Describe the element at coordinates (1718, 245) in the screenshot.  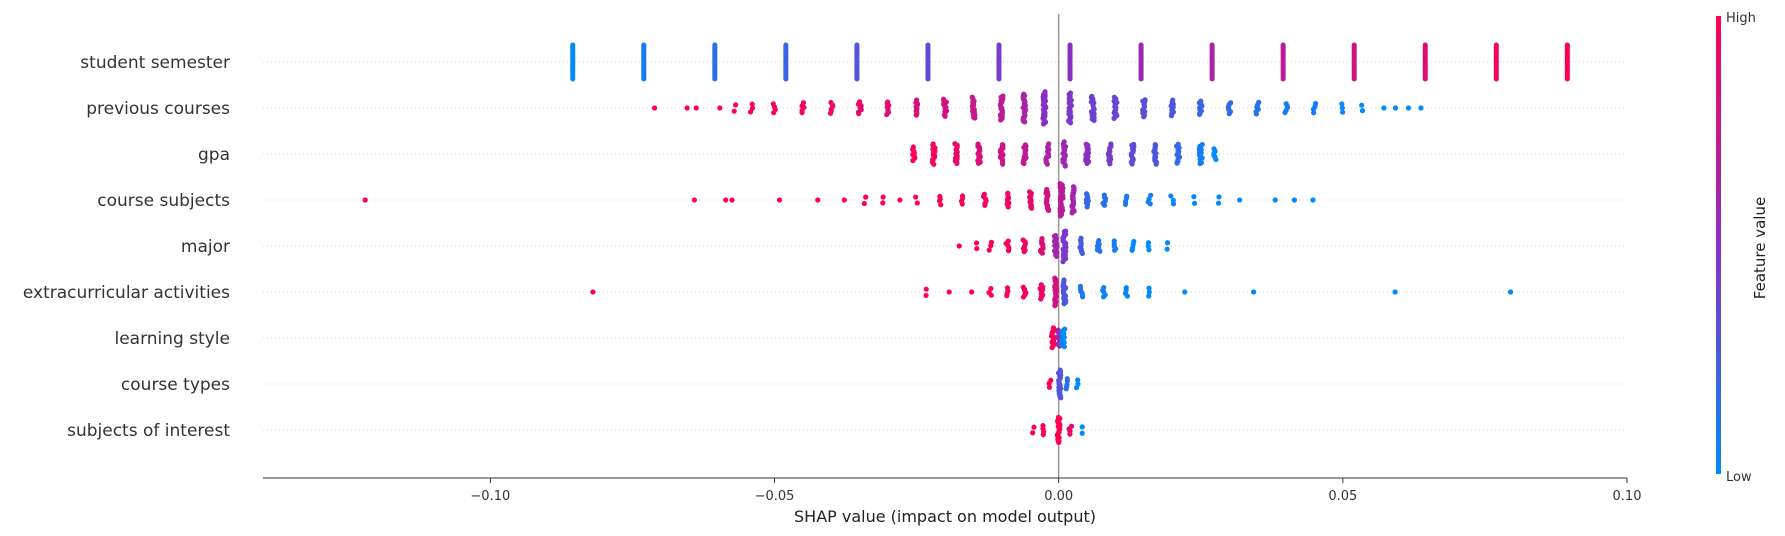
I see `colorbar-gradient` at that location.